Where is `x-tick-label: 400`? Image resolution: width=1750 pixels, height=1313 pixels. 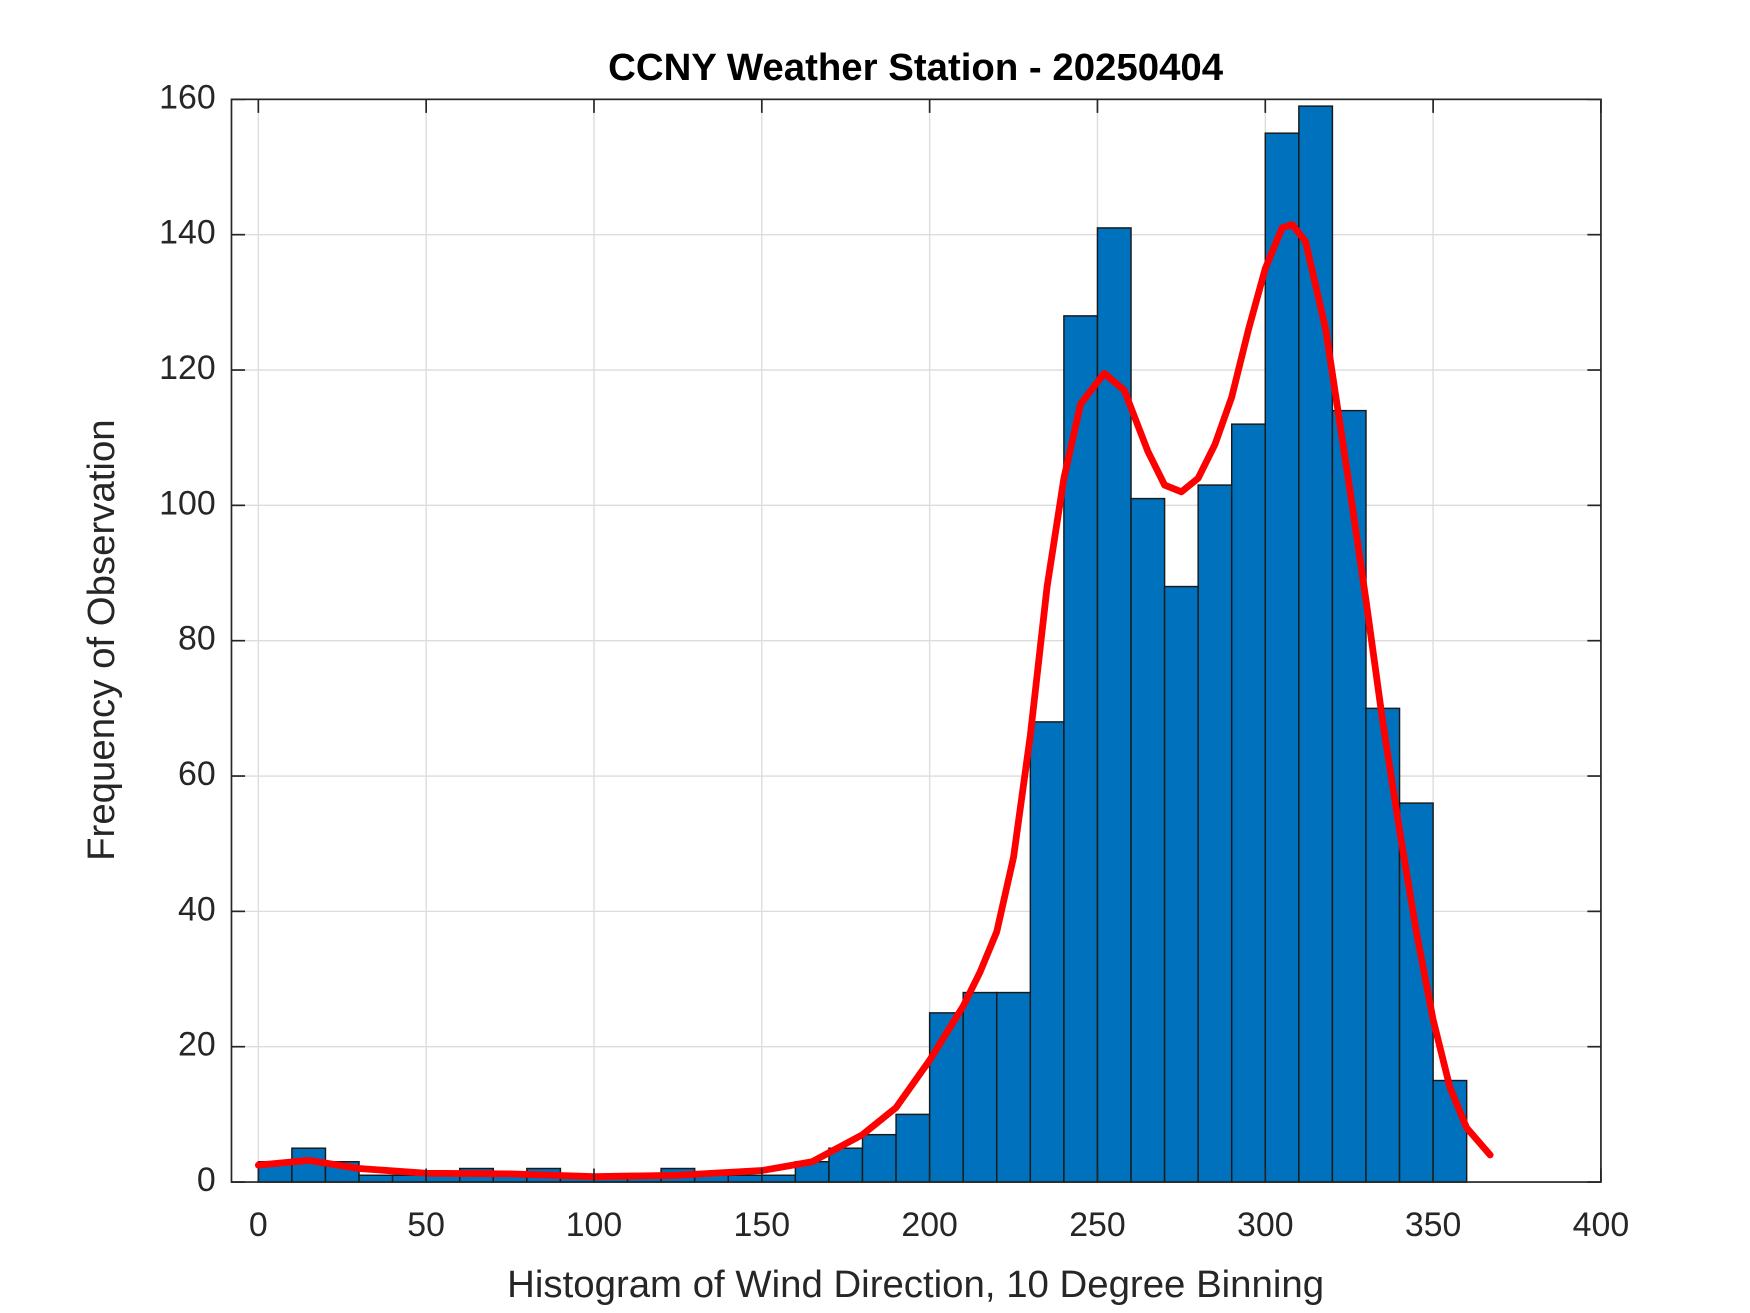
x-tick-label: 400 is located at coordinates (1601, 1225).